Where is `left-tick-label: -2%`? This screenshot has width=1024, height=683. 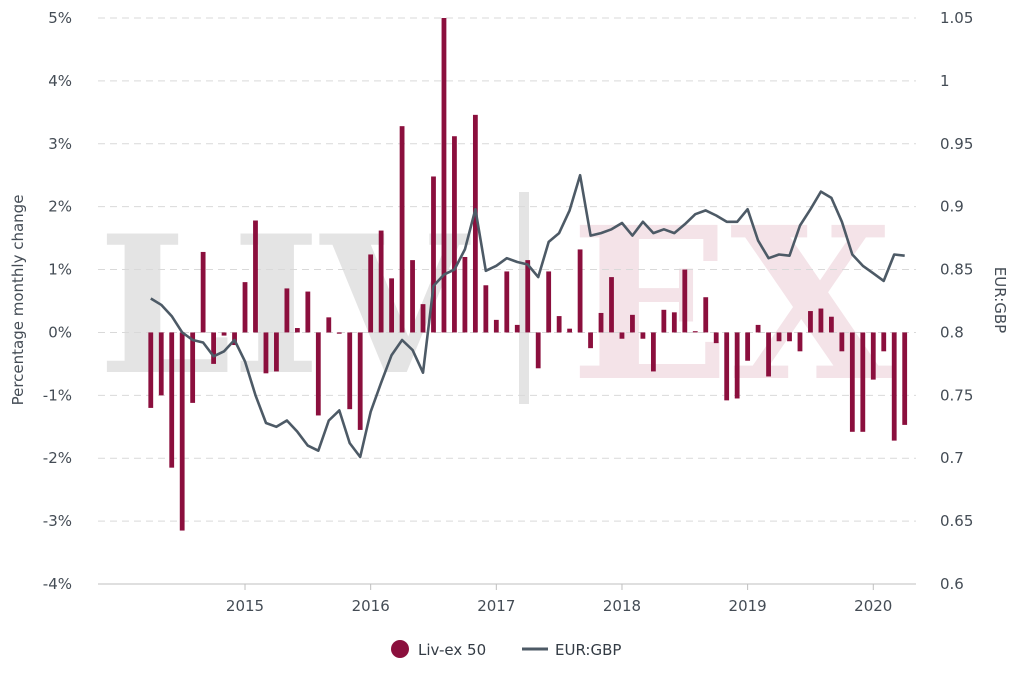 left-tick-label: -2% is located at coordinates (57, 458).